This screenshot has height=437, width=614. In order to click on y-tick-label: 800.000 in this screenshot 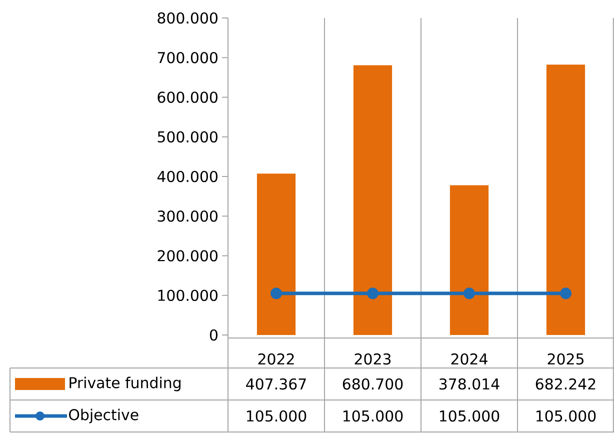, I will do `click(188, 18)`.